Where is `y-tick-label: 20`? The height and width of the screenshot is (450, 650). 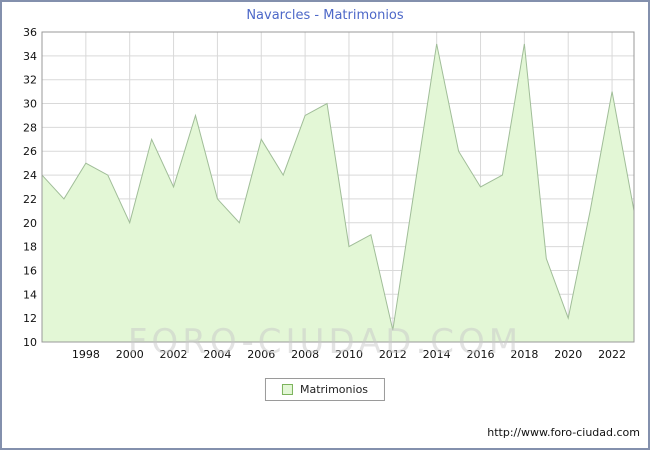
y-tick-label: 20 is located at coordinates (30, 223).